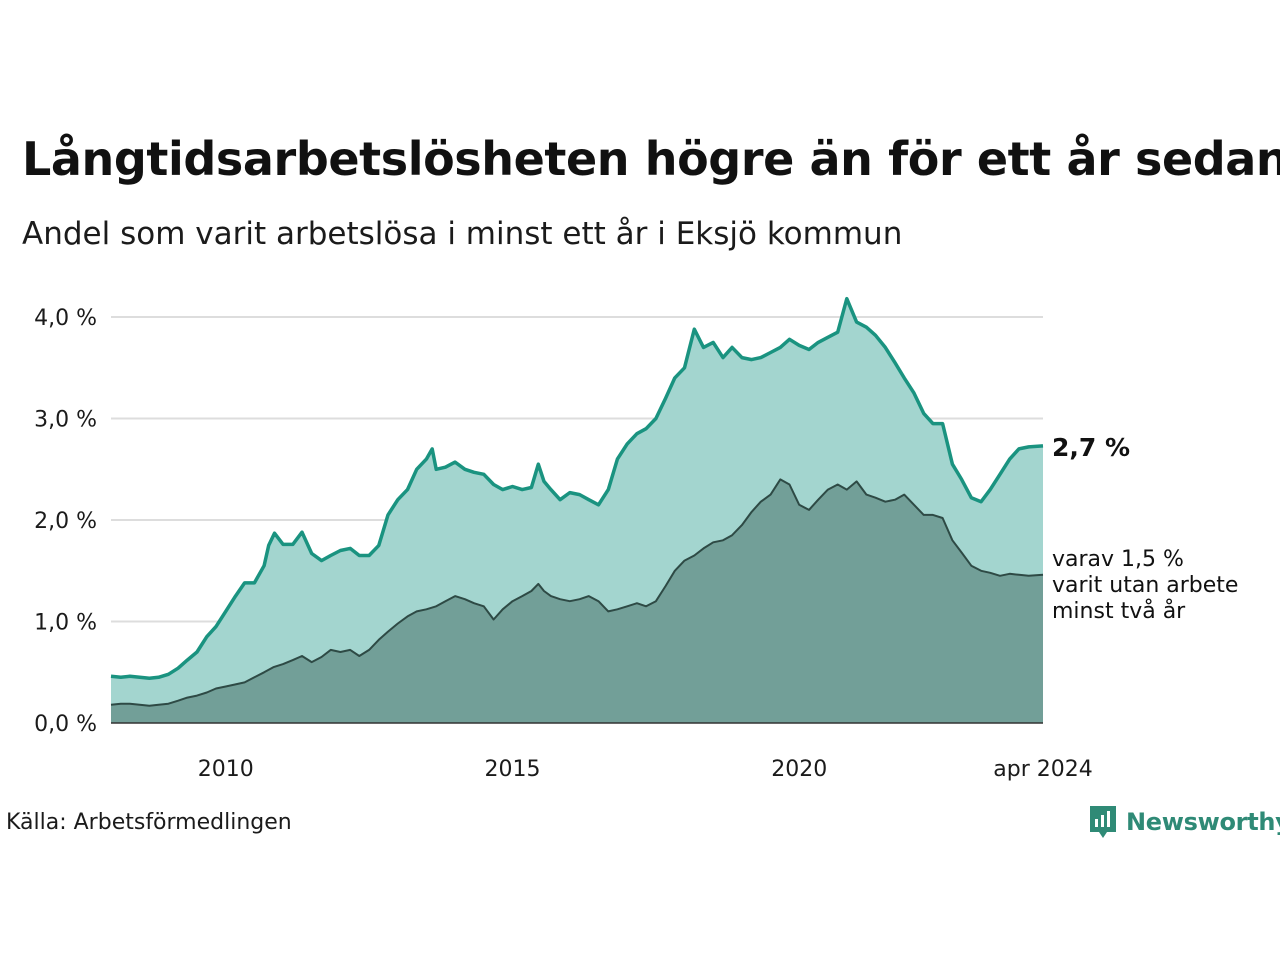 The image size is (1280, 960). What do you see at coordinates (1145, 585) in the screenshot?
I see `end-label-two-years-line: varit utan arbete` at bounding box center [1145, 585].